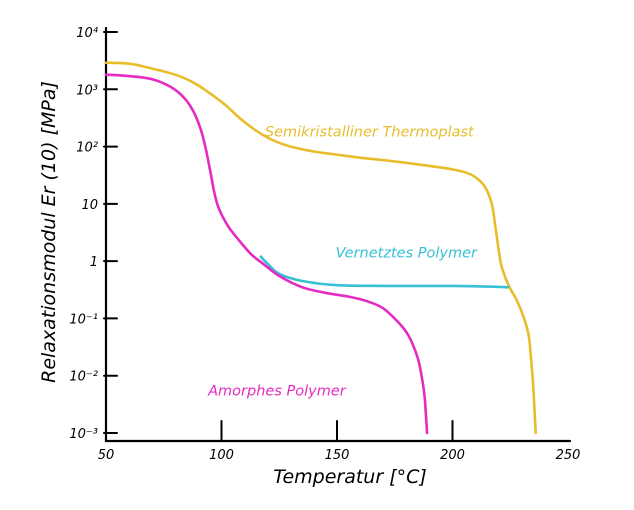 The height and width of the screenshot is (510, 634). Describe the element at coordinates (106, 455) in the screenshot. I see `x-tick-label: 50` at that location.